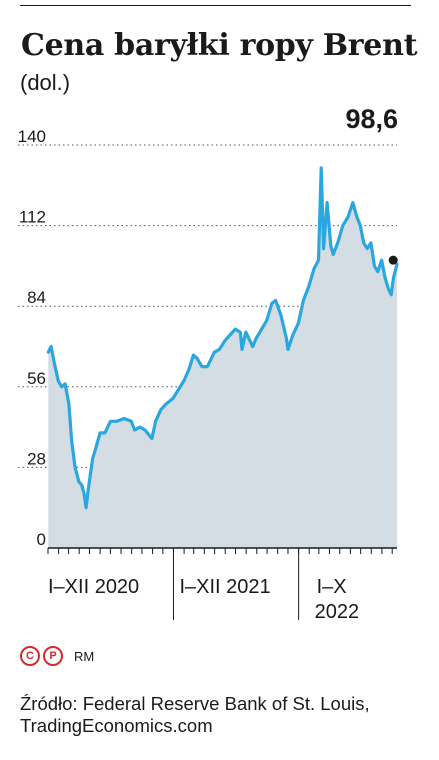 This screenshot has height=760, width=439. I want to click on rm-label: RM, so click(84, 656).